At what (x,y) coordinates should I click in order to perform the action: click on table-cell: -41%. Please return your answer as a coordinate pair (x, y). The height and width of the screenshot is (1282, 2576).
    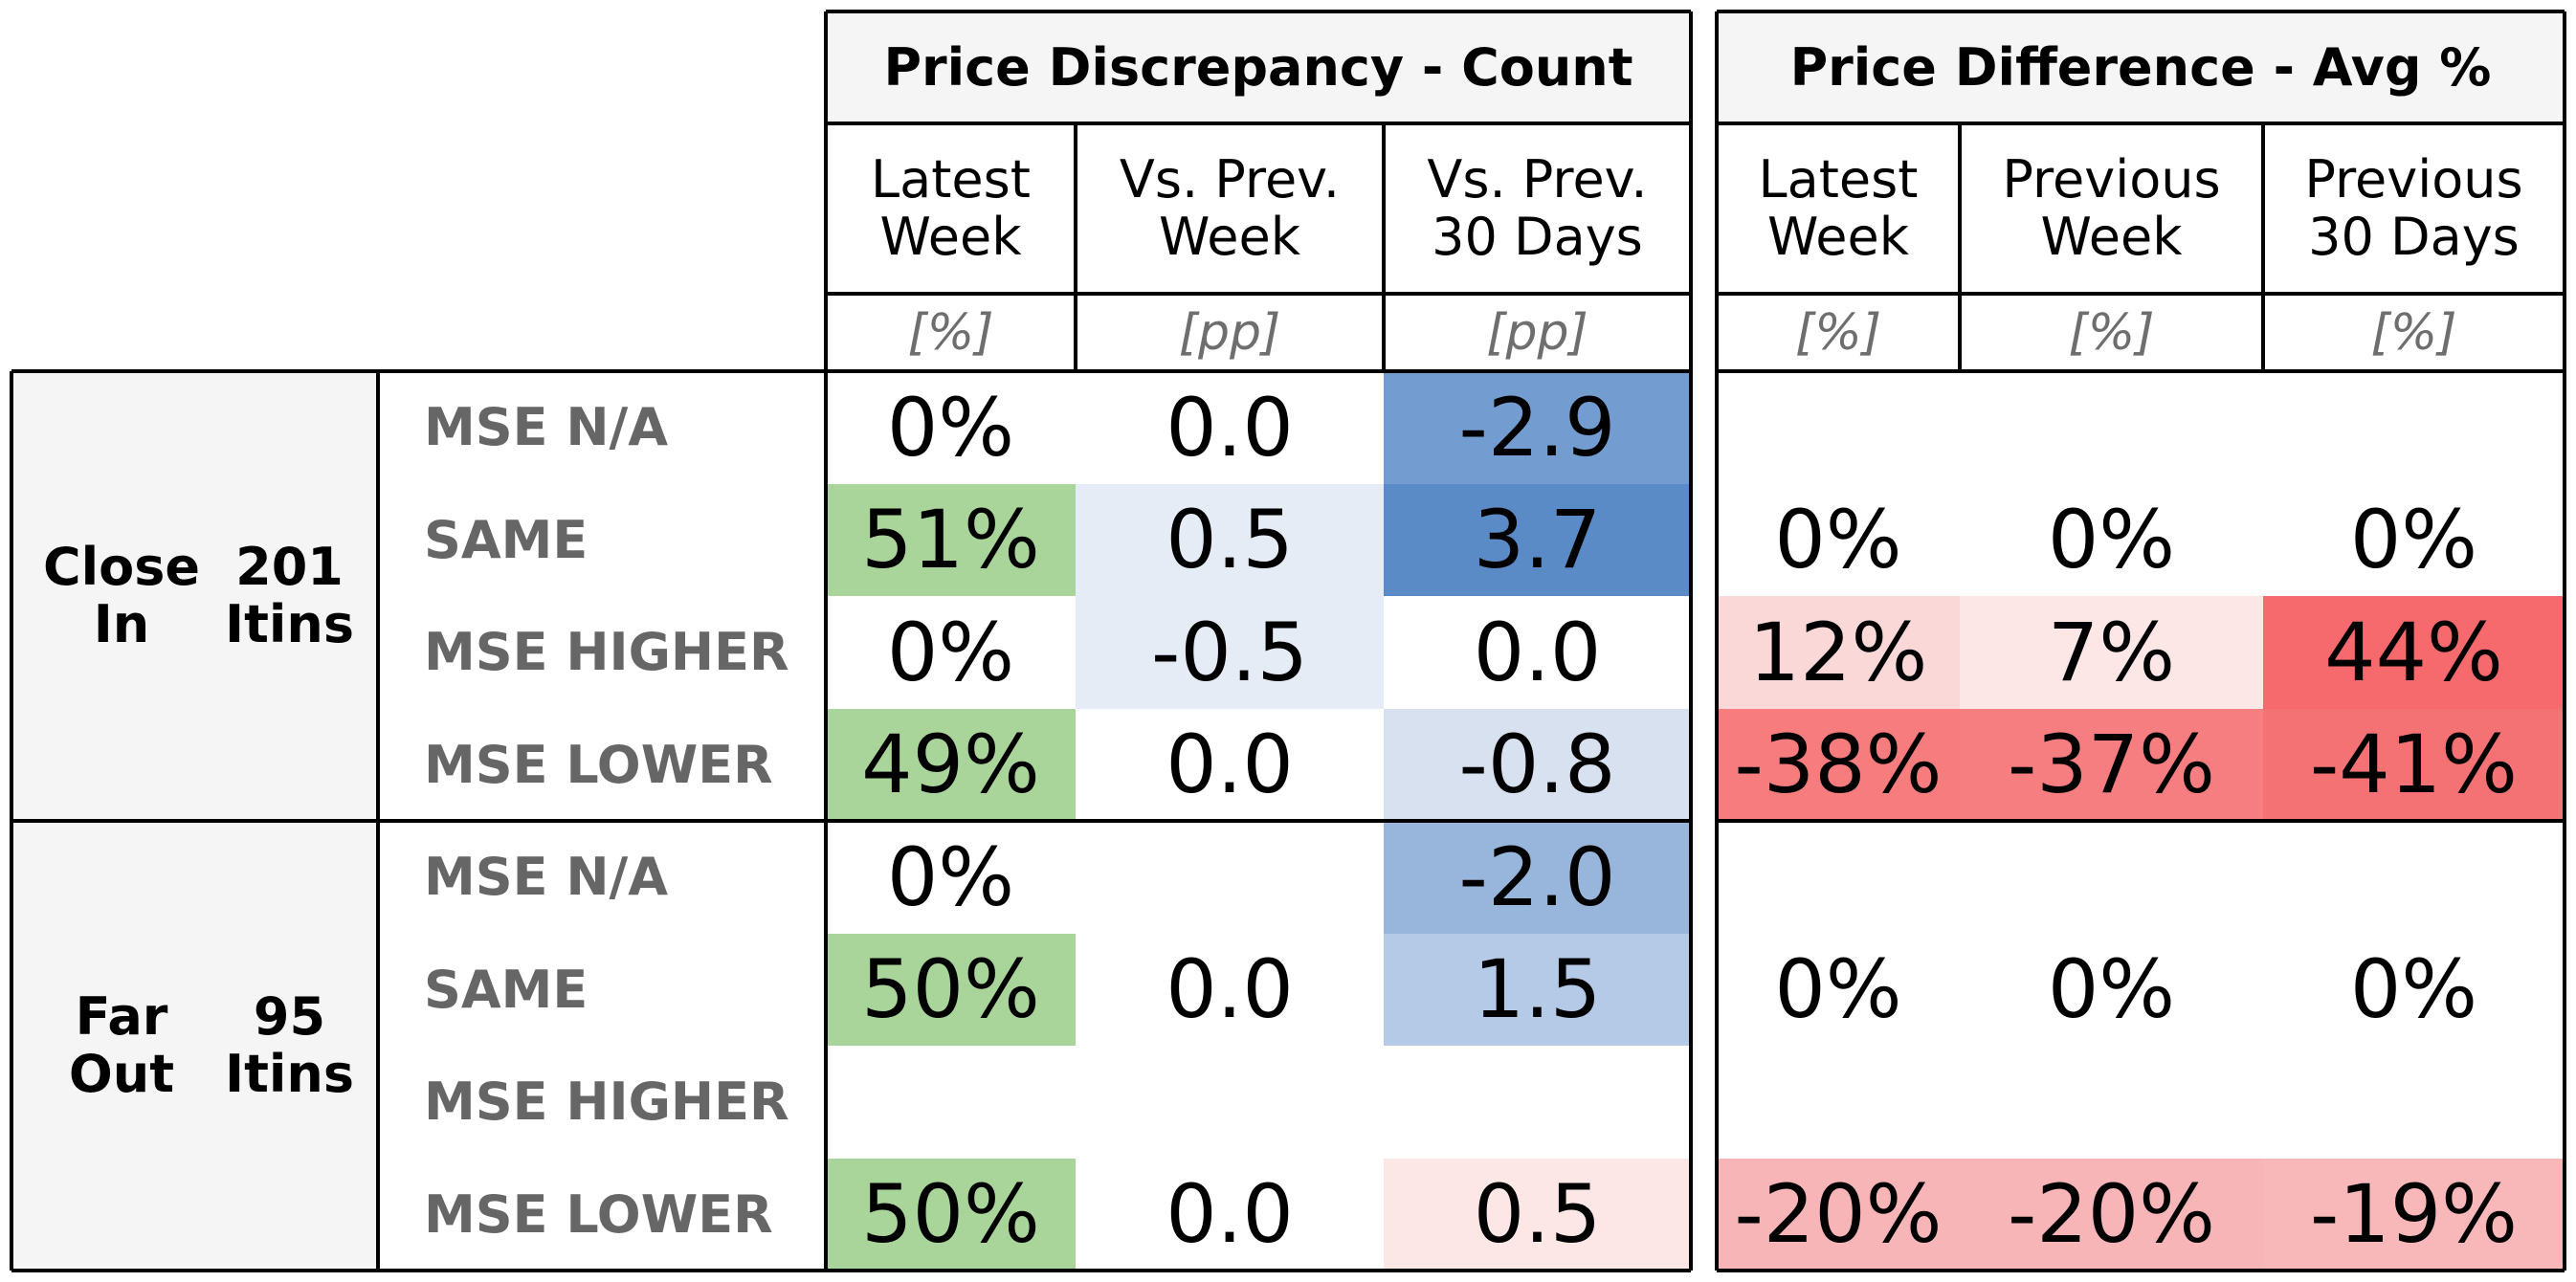
    Looking at the image, I should click on (2414, 765).